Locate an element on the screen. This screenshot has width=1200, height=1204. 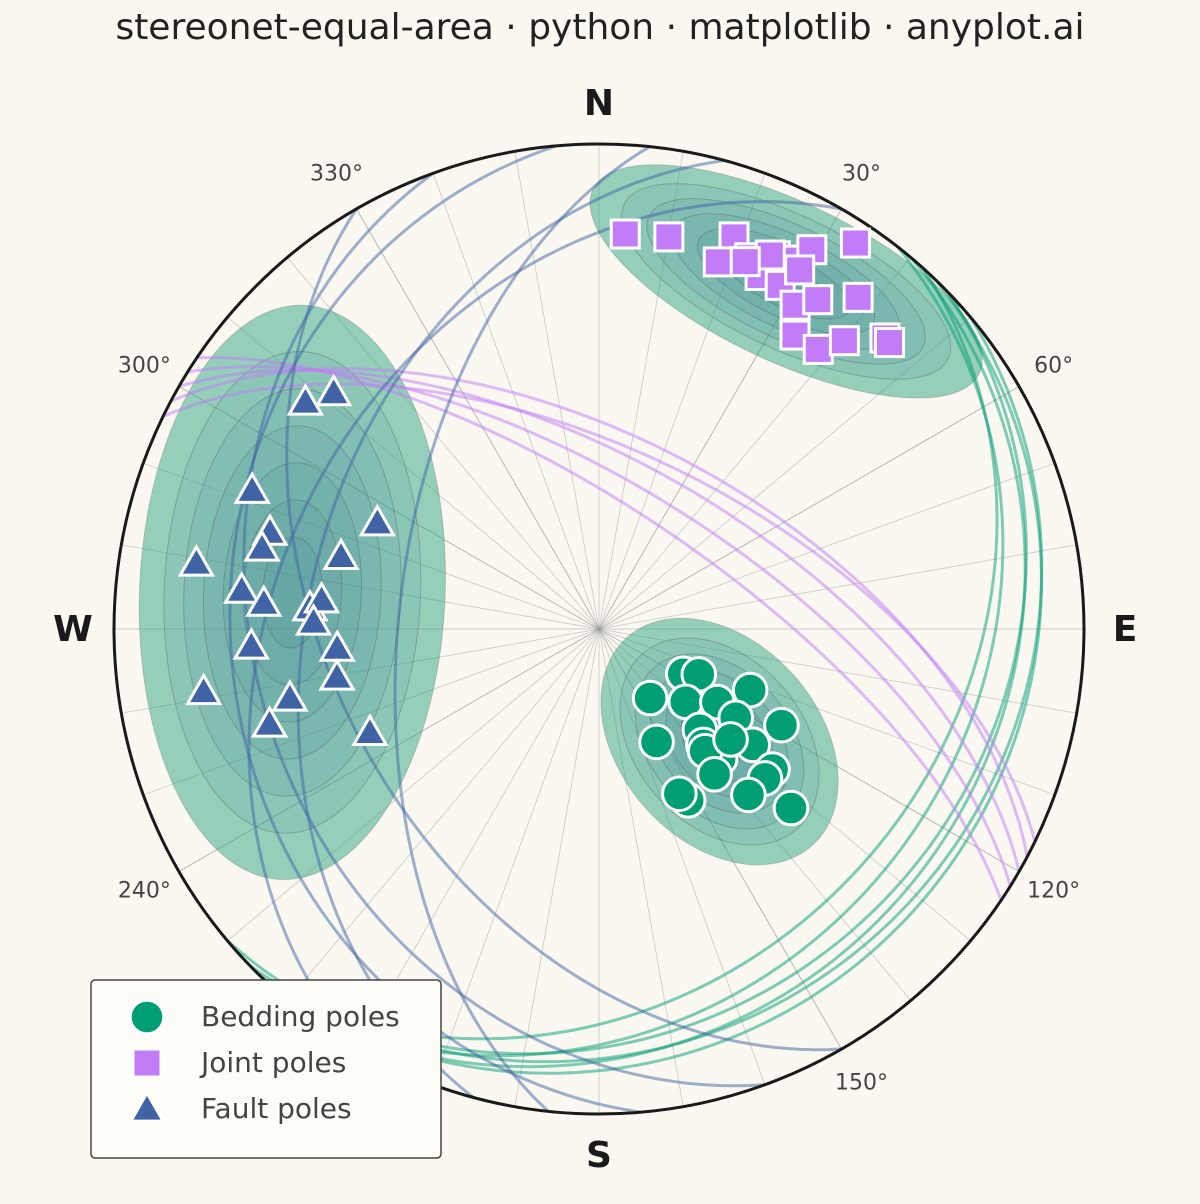
azimuth-label: 240° is located at coordinates (144, 891).